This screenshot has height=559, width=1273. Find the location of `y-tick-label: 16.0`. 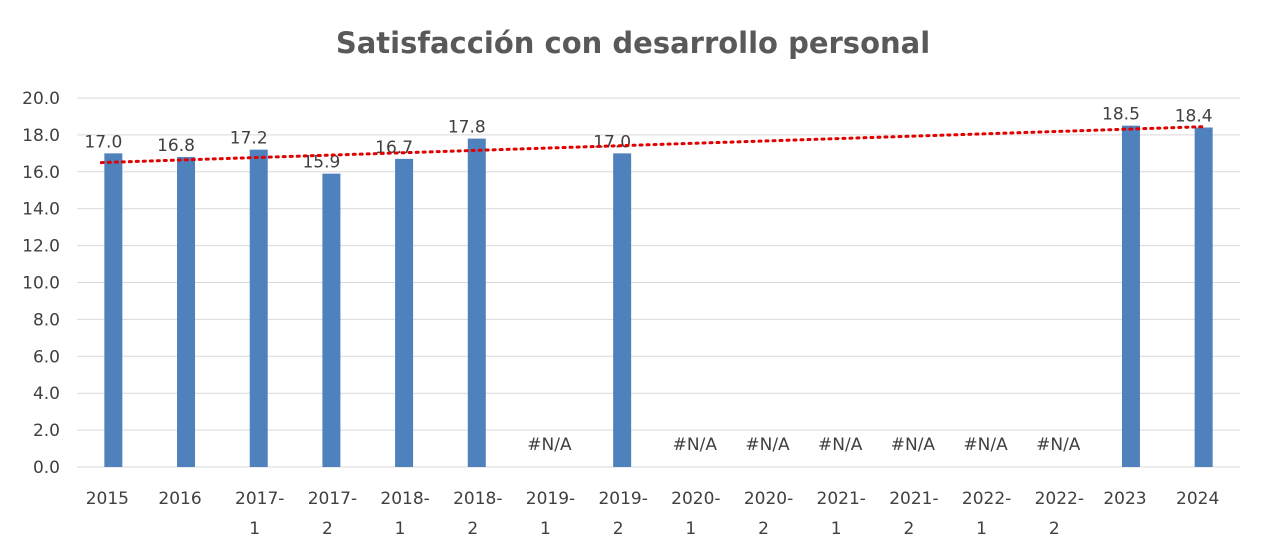

y-tick-label: 16.0 is located at coordinates (41, 173).